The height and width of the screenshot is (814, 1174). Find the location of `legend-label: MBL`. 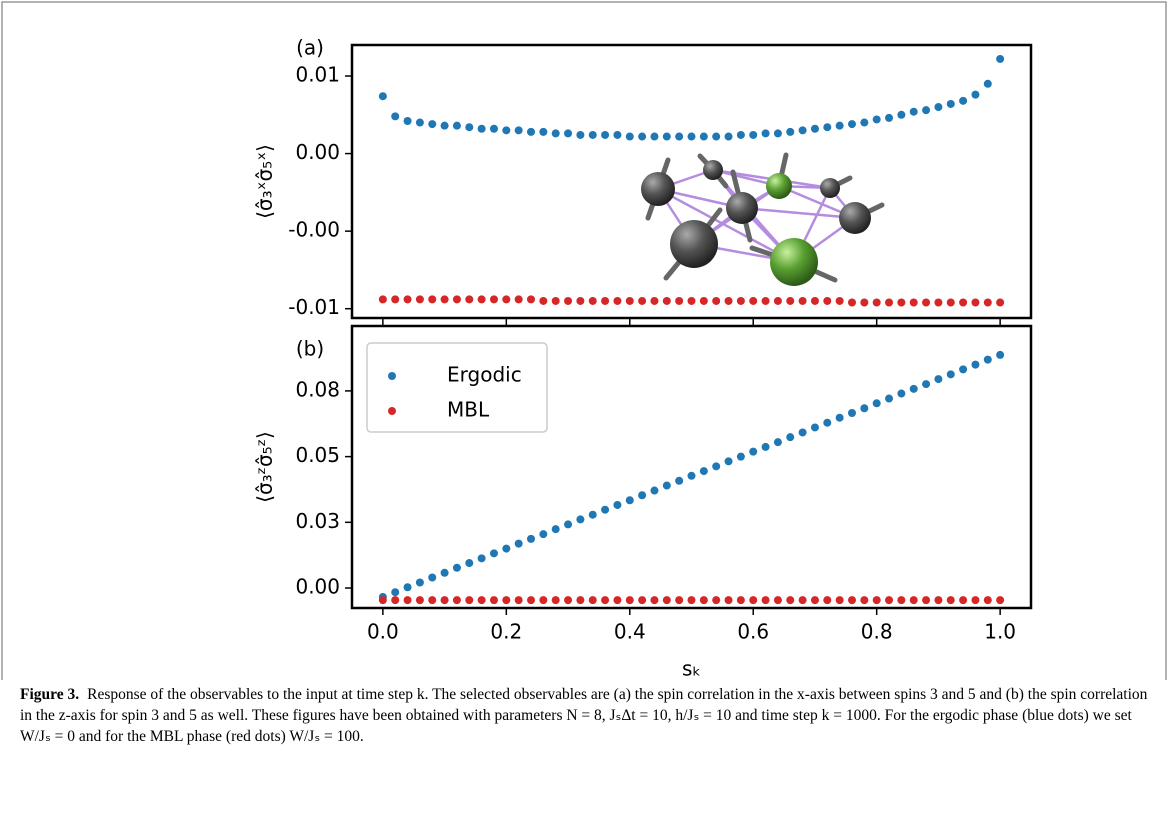

legend-label: MBL is located at coordinates (468, 410).